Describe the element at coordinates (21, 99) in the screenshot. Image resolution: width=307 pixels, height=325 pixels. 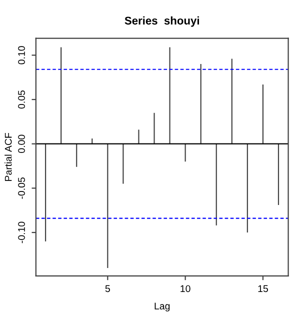
I see `y-tick-label: 0.05` at that location.